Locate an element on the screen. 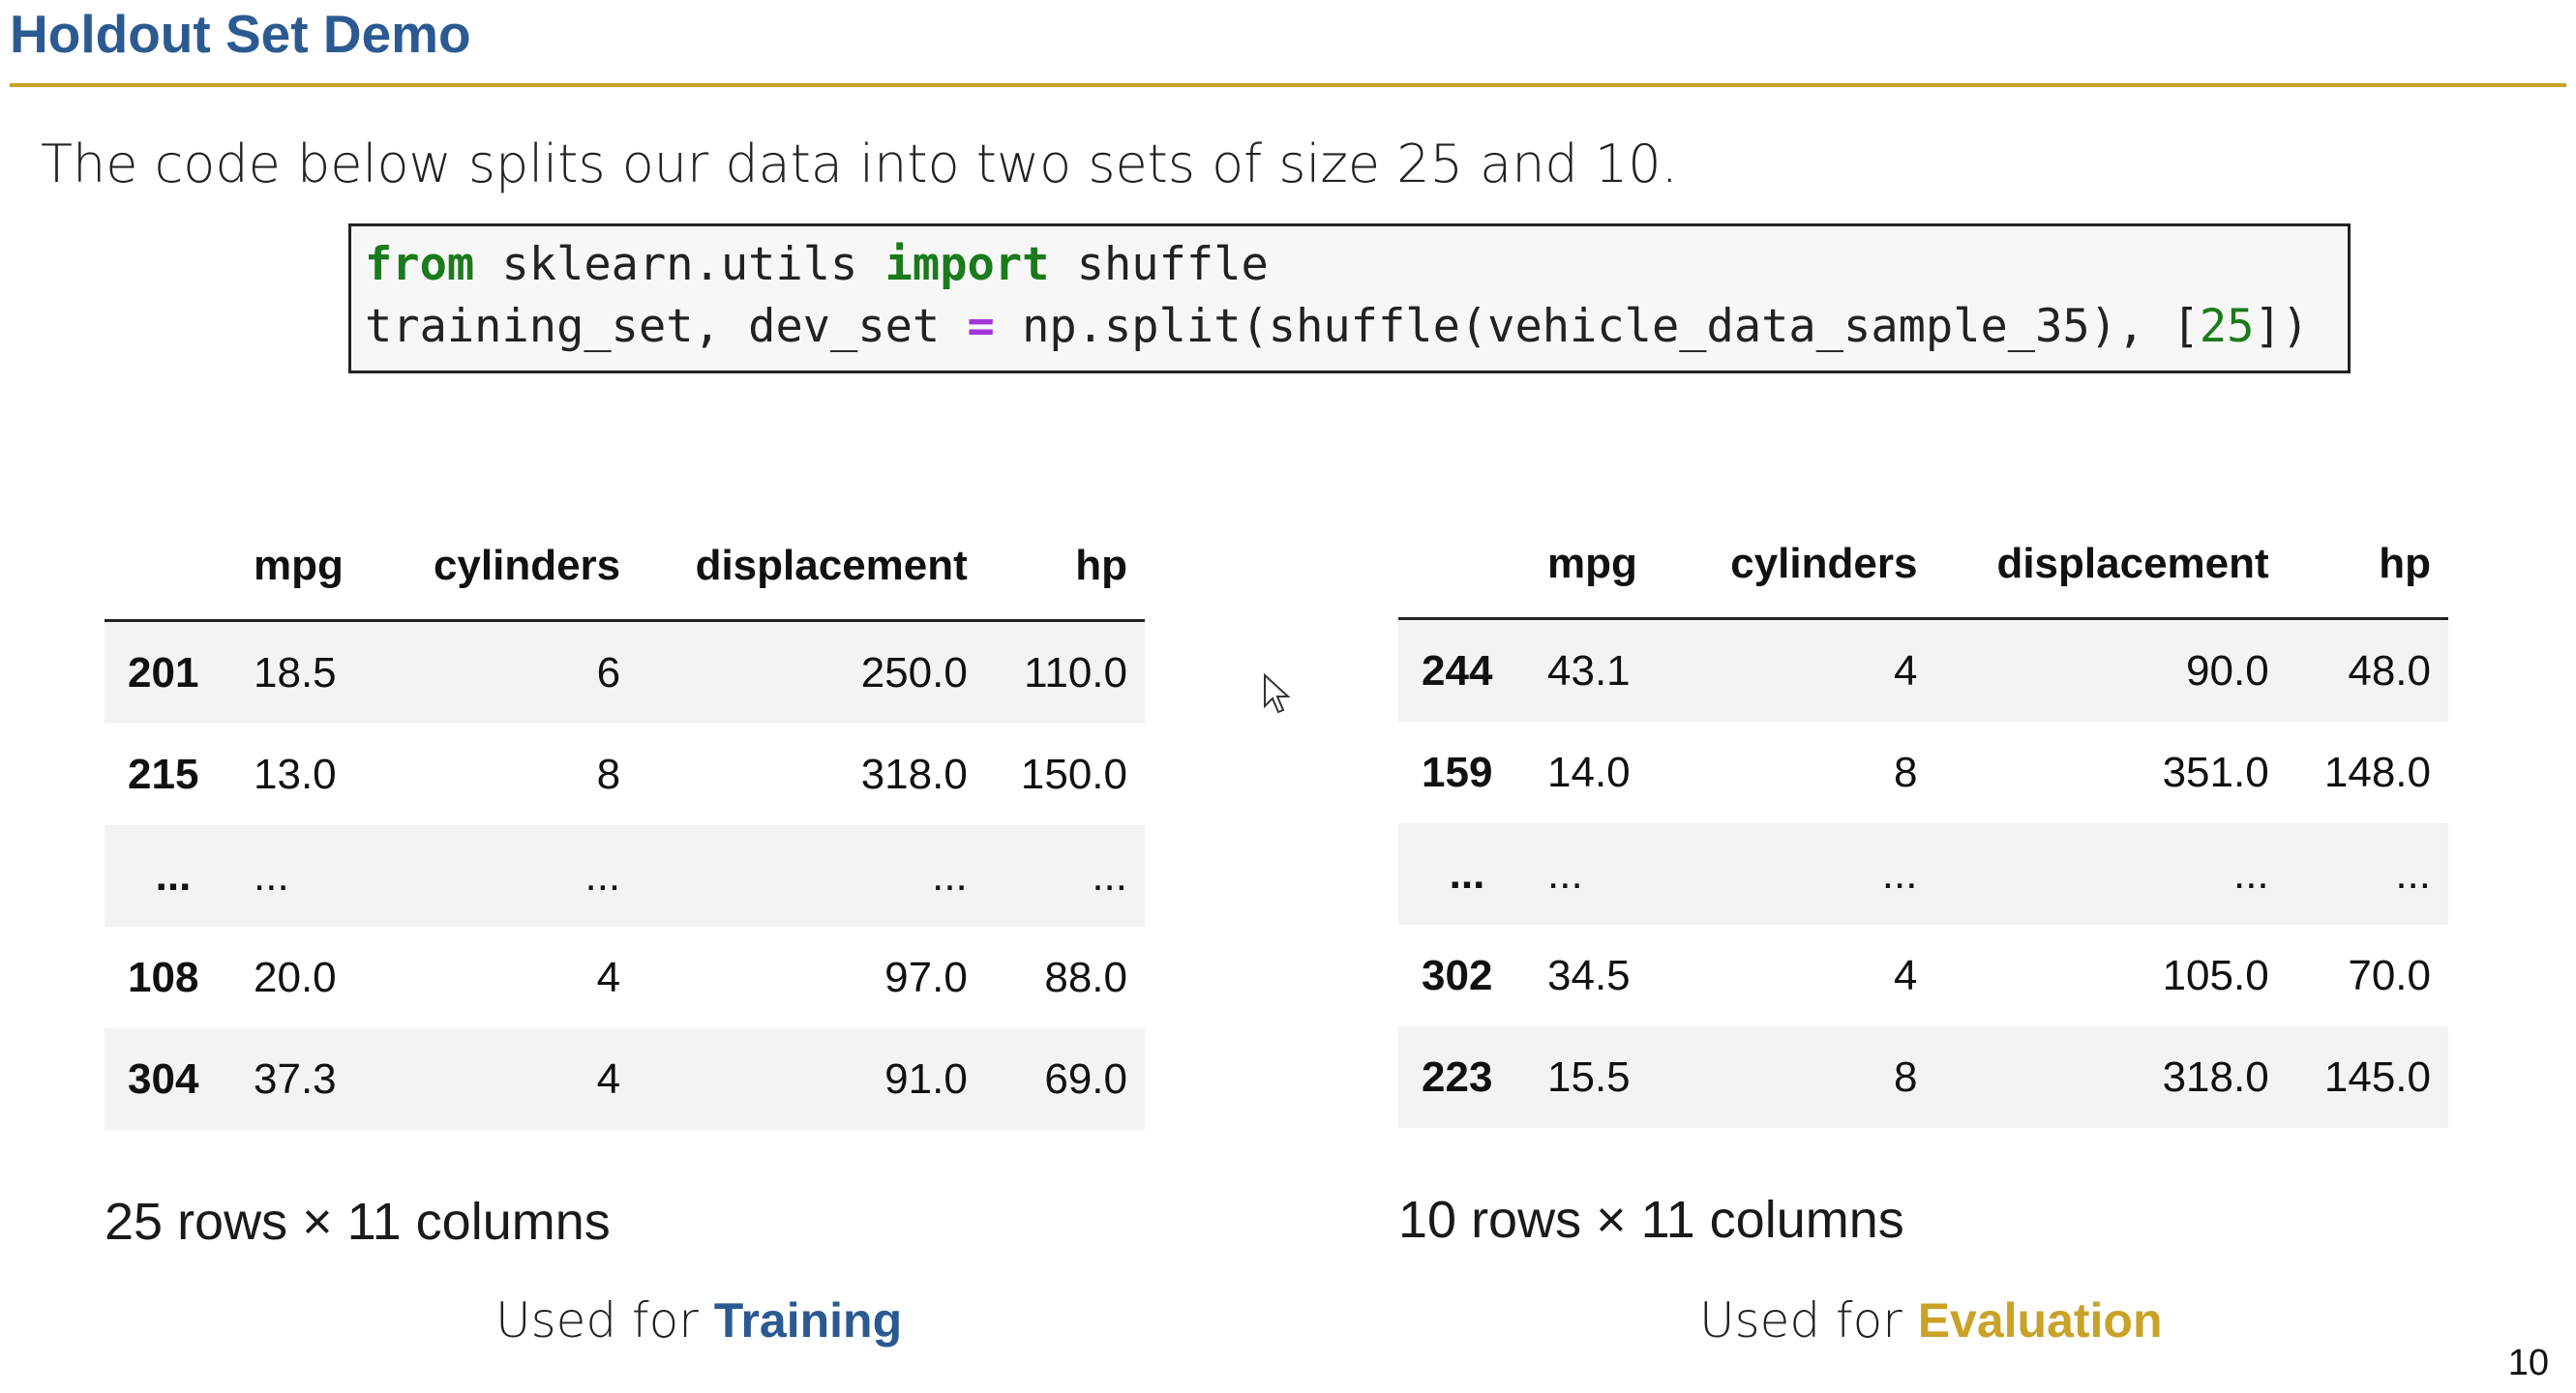  table-cell: 250.0 is located at coordinates (811, 672).